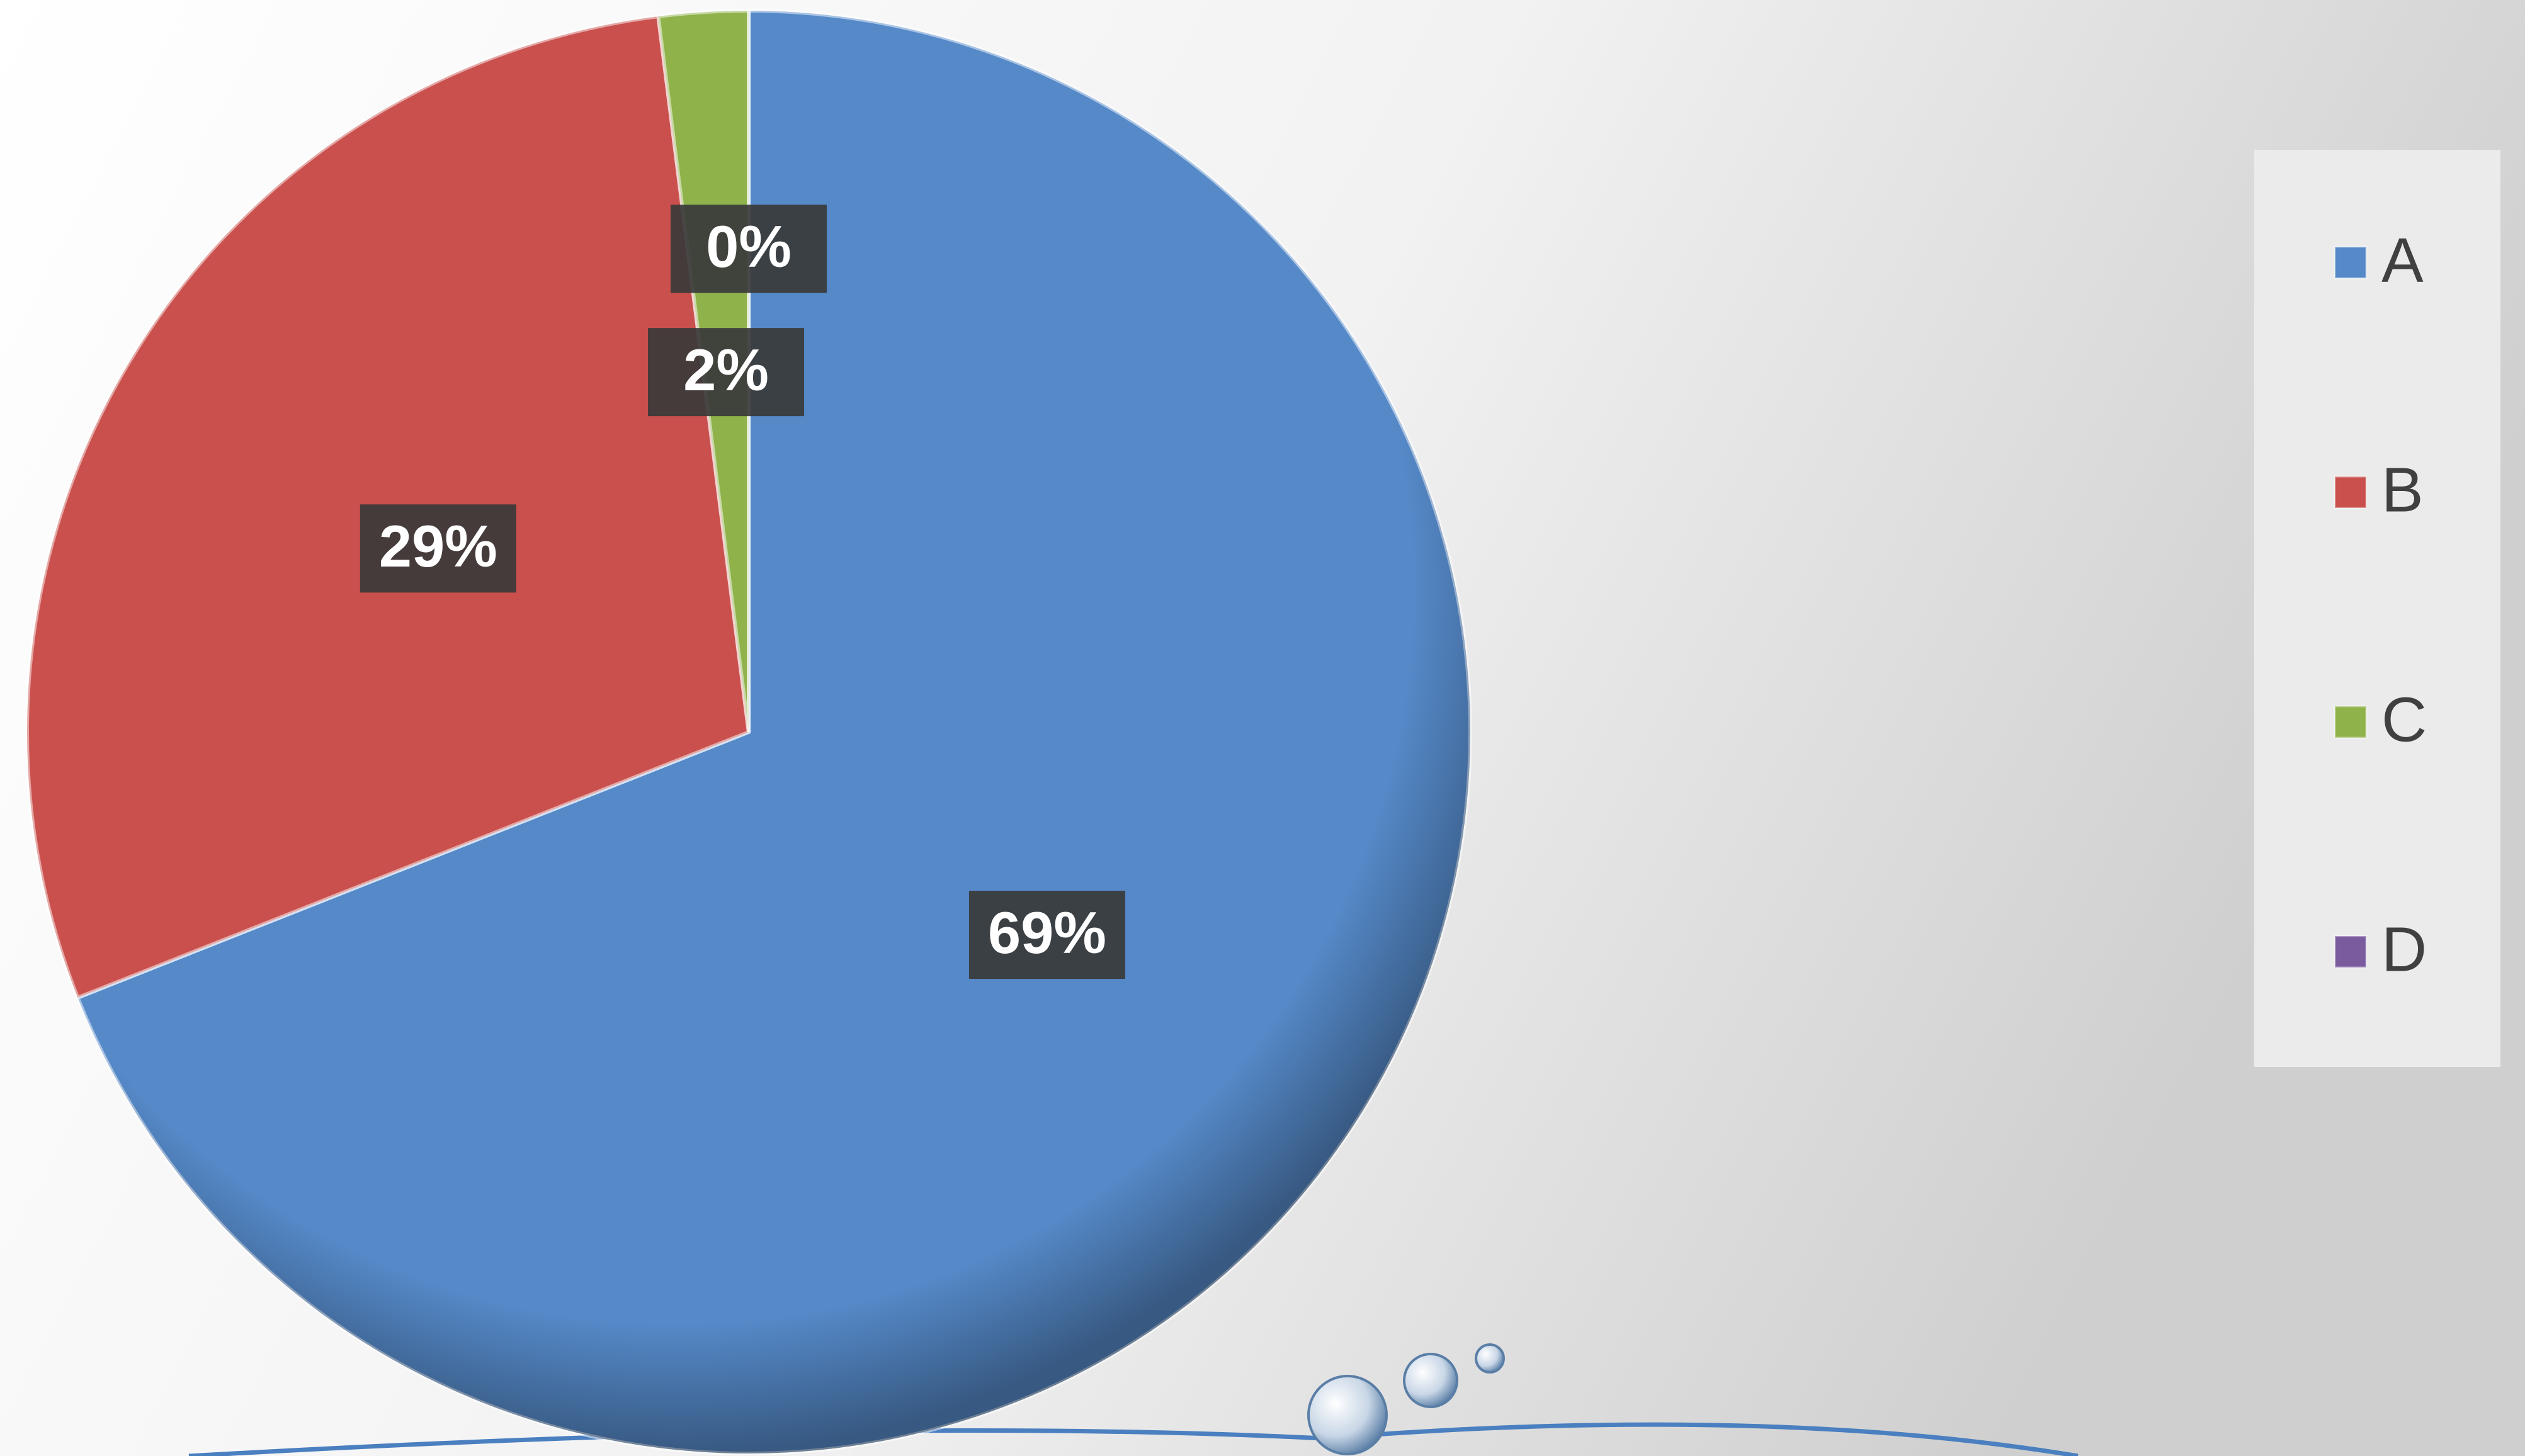 The image size is (2525, 1456). Describe the element at coordinates (2404, 949) in the screenshot. I see `legend-label: D` at that location.